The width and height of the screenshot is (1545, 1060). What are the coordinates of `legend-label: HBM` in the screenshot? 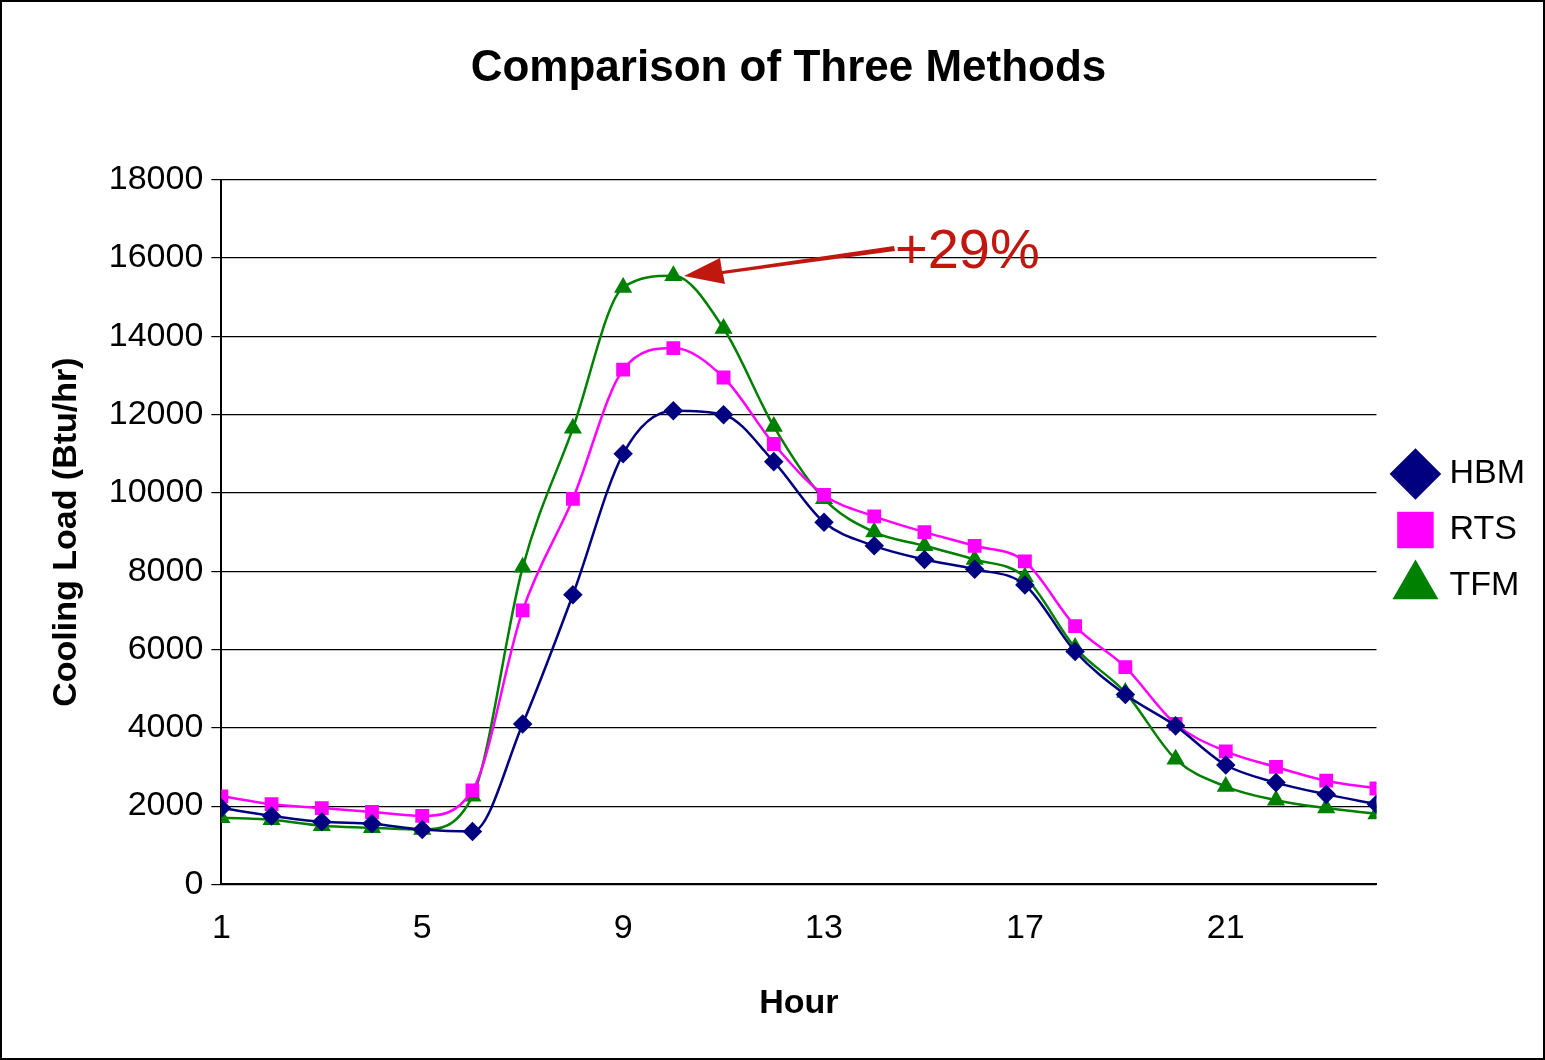 It's located at (1487, 471).